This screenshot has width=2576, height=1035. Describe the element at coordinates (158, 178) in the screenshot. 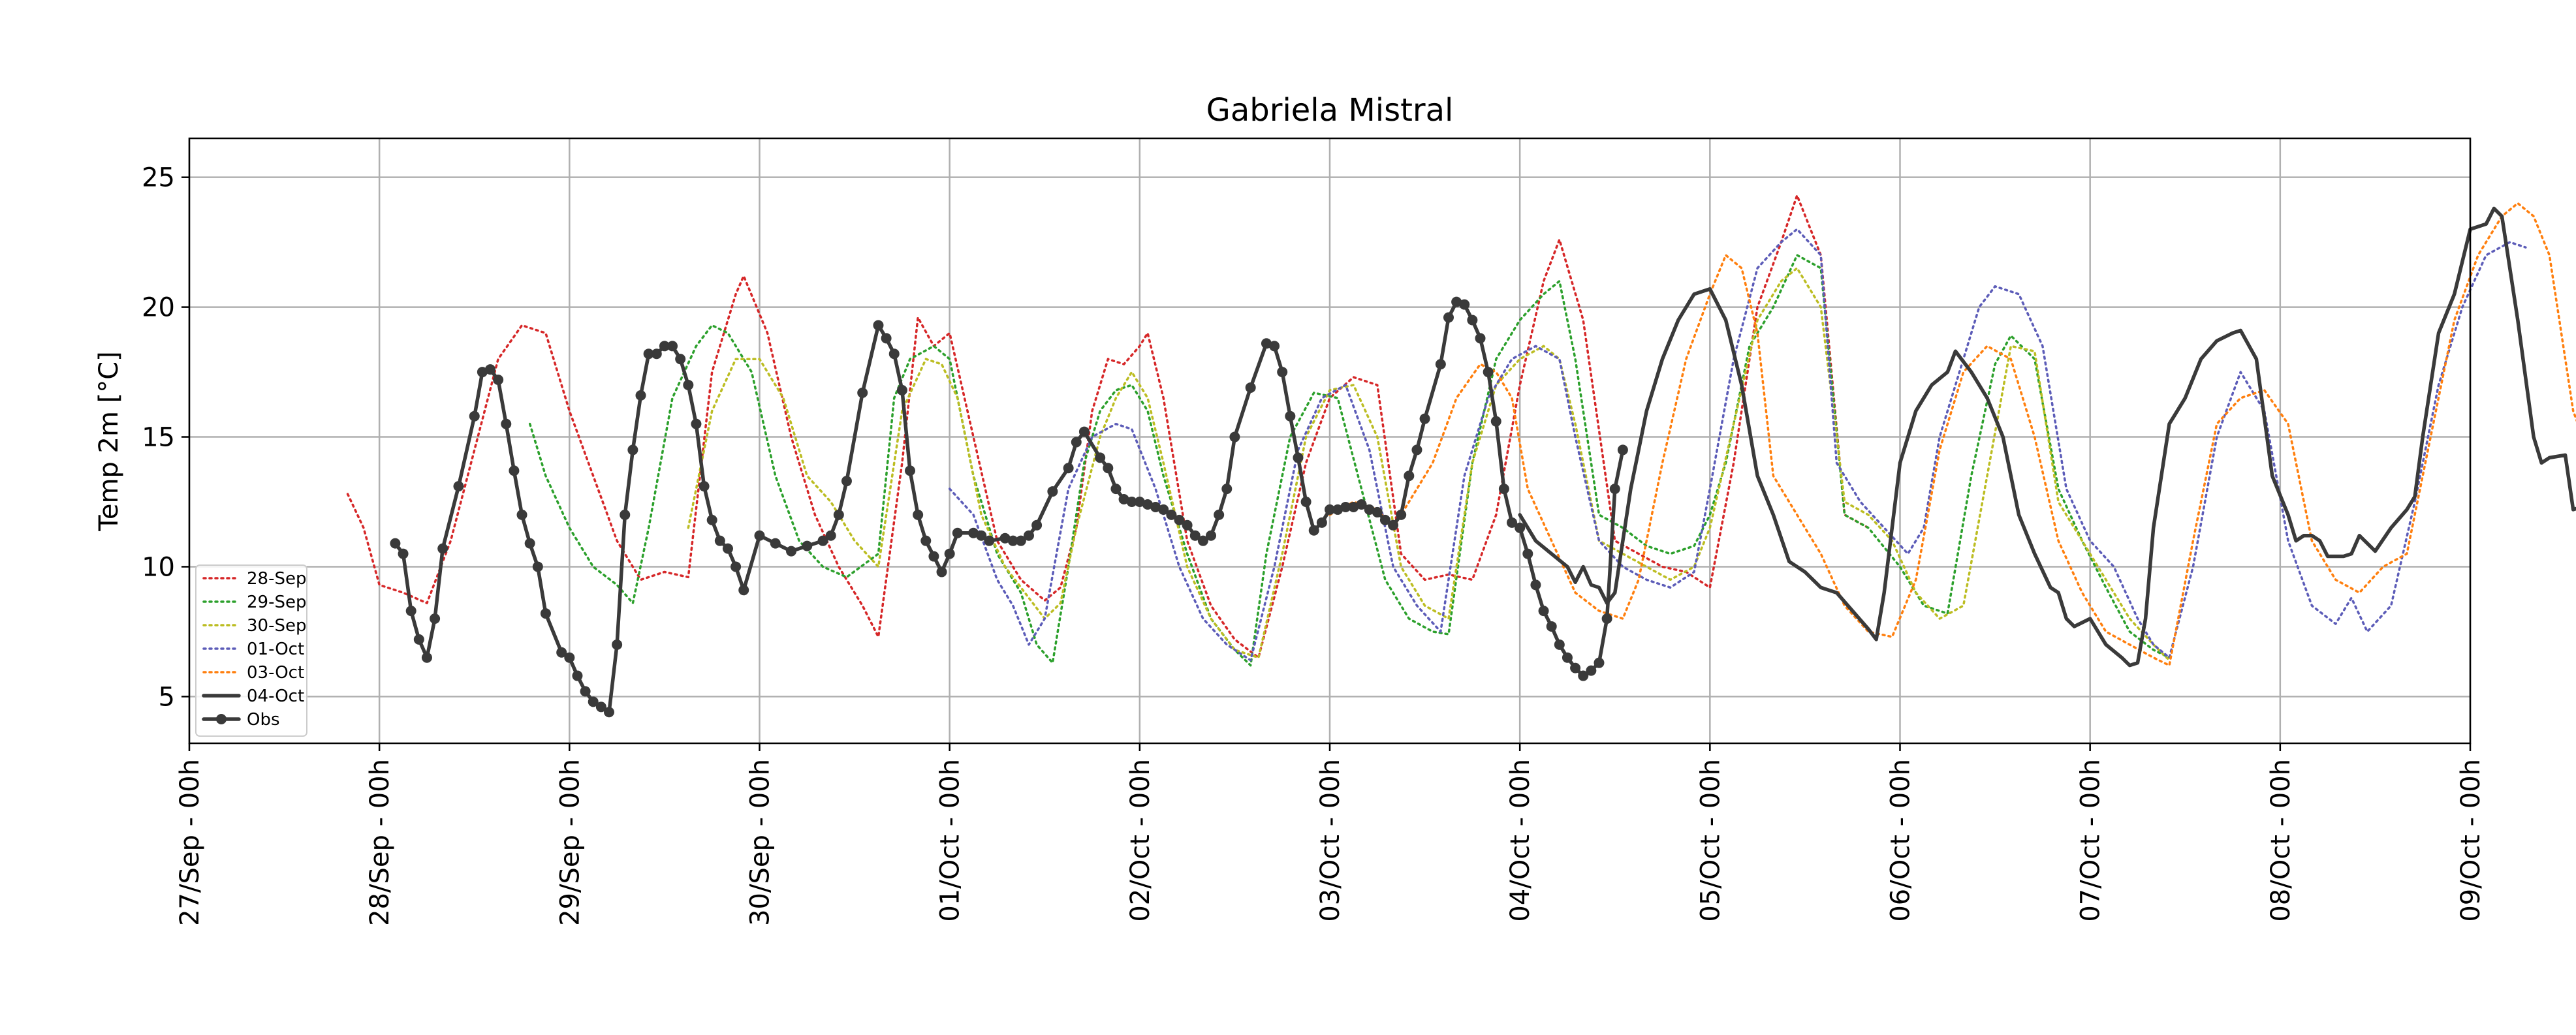

I see `y-tick-label: 25` at that location.